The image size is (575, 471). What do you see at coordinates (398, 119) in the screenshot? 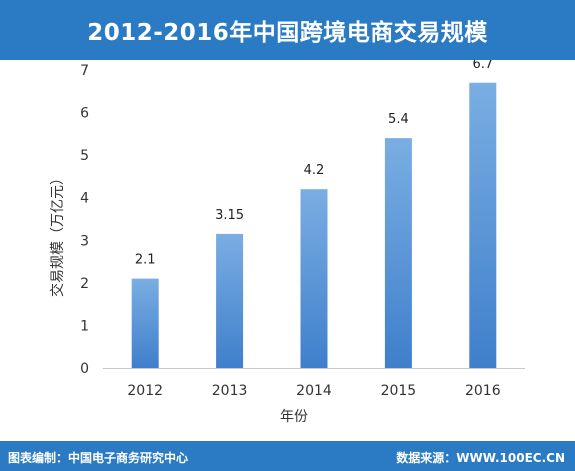
I see `value-label-2015: 5.4` at bounding box center [398, 119].